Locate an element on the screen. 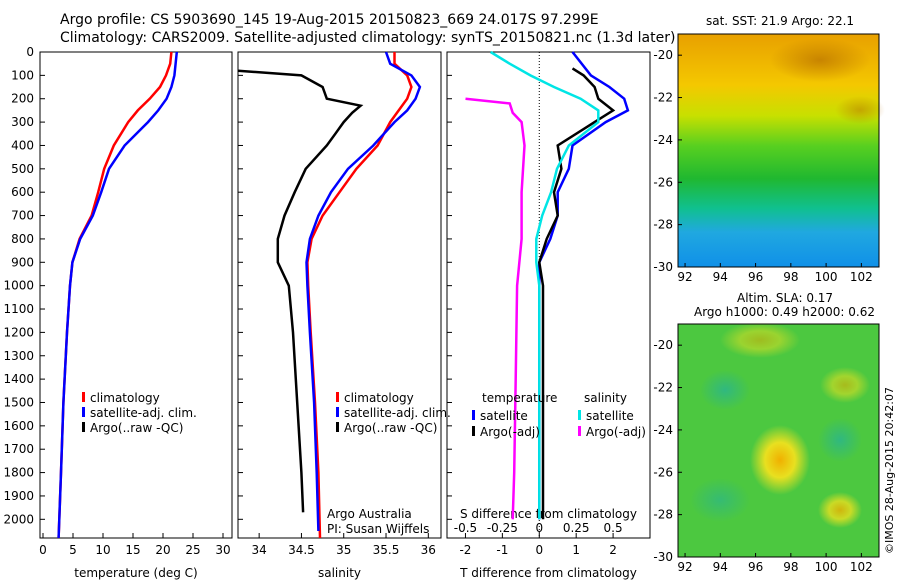 This screenshot has height=580, width=900. x-tick-label: 15 is located at coordinates (132, 550).